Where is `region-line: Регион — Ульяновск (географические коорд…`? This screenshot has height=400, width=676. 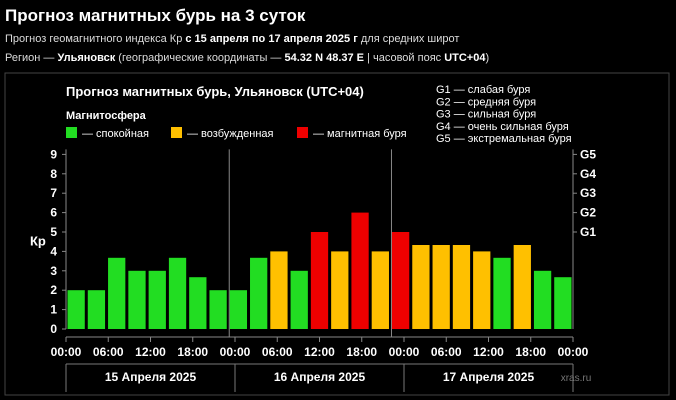 region-line: Регион — Ульяновск (географические коорд… is located at coordinates (247, 58).